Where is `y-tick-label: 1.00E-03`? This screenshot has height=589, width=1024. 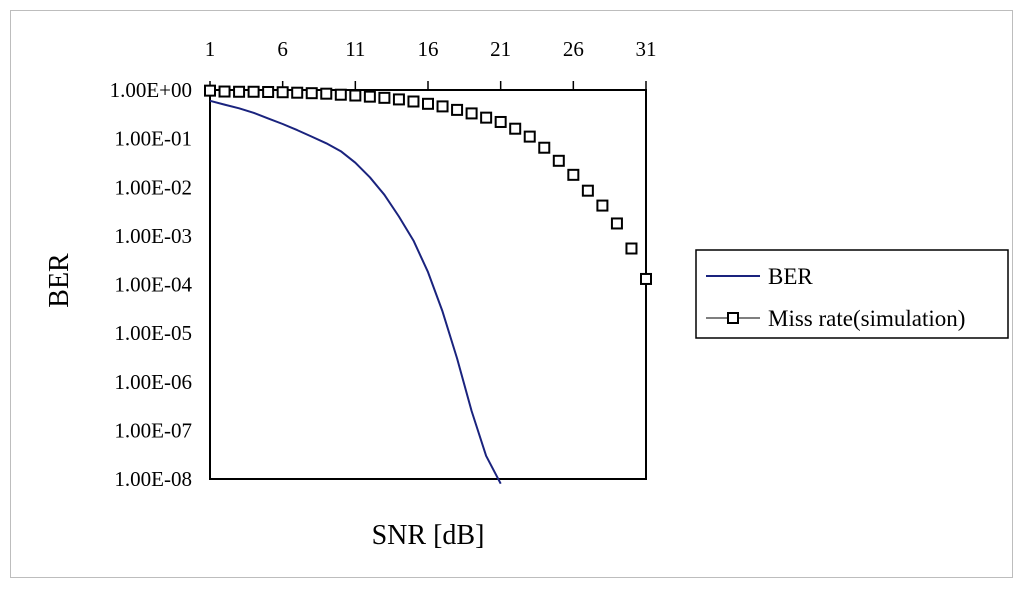 y-tick-label: 1.00E-03 is located at coordinates (153, 236).